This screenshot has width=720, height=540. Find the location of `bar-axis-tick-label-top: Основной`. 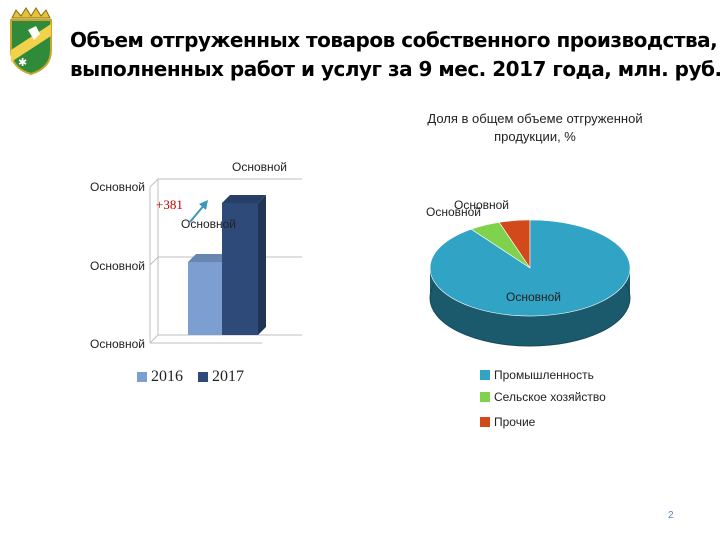

bar-axis-tick-label-top: Основной is located at coordinates (118, 187).